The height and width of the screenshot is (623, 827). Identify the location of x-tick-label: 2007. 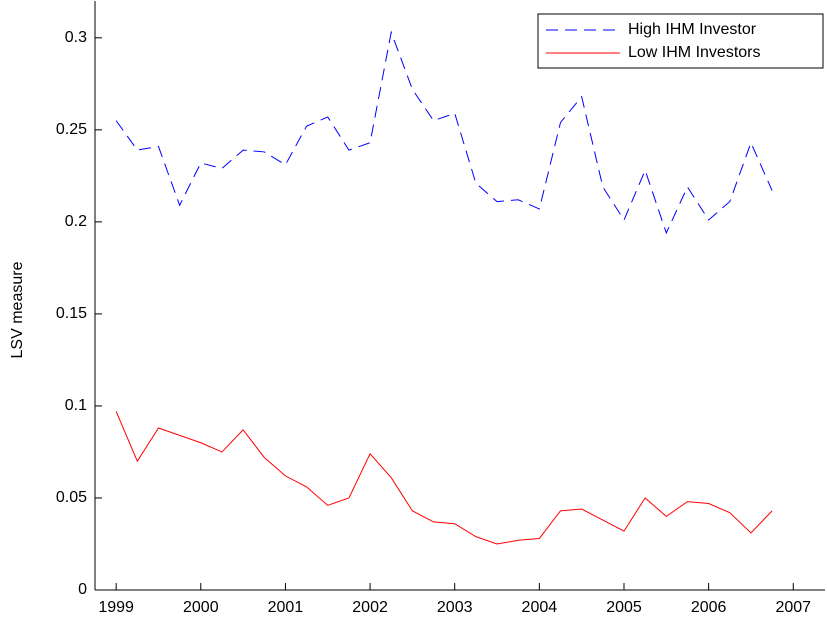
(793, 607).